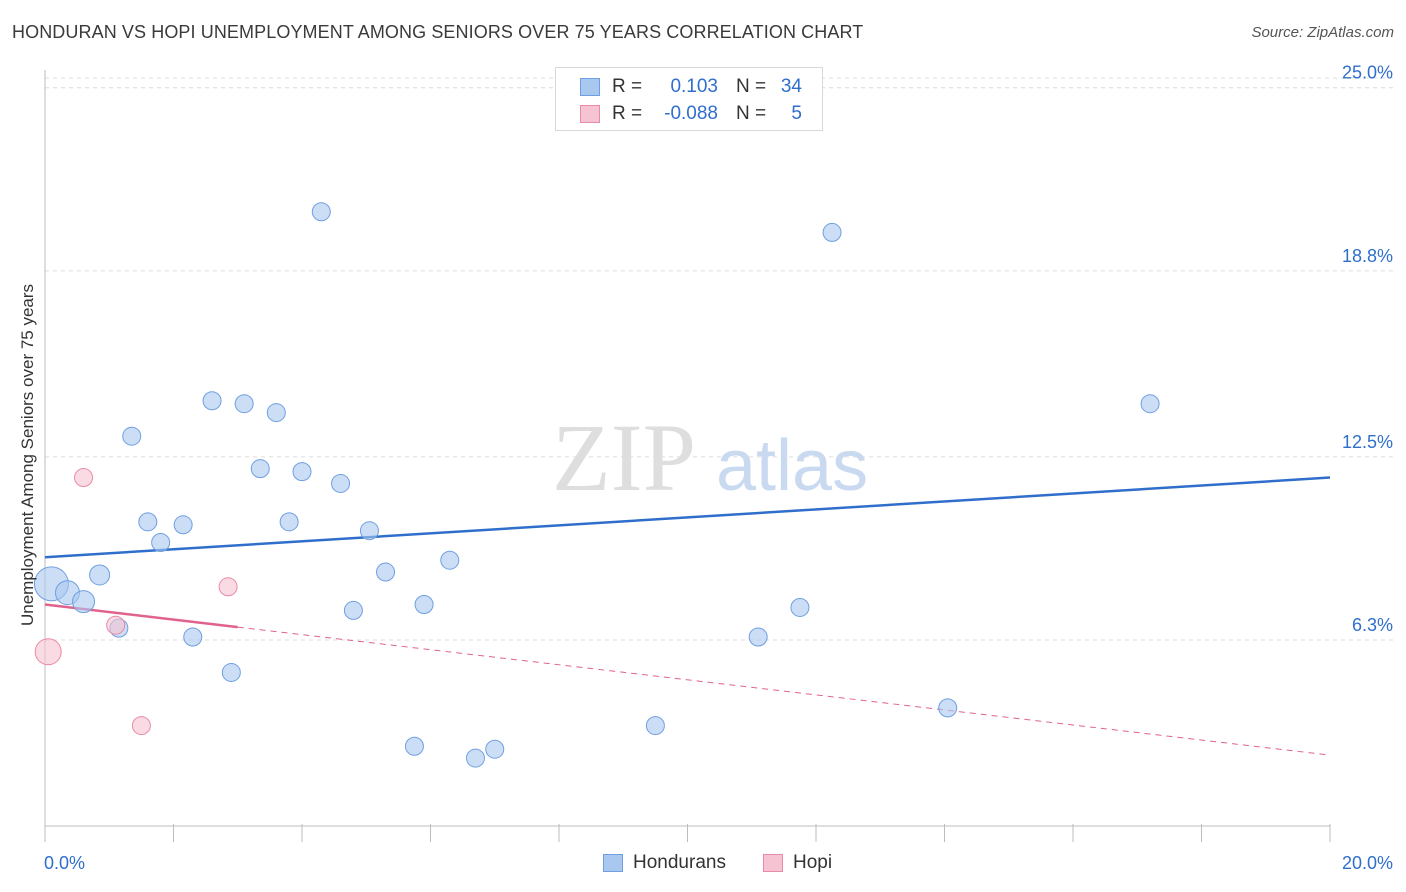 Image resolution: width=1406 pixels, height=892 pixels. I want to click on y-tick-label: 6.3%, so click(1372, 625).